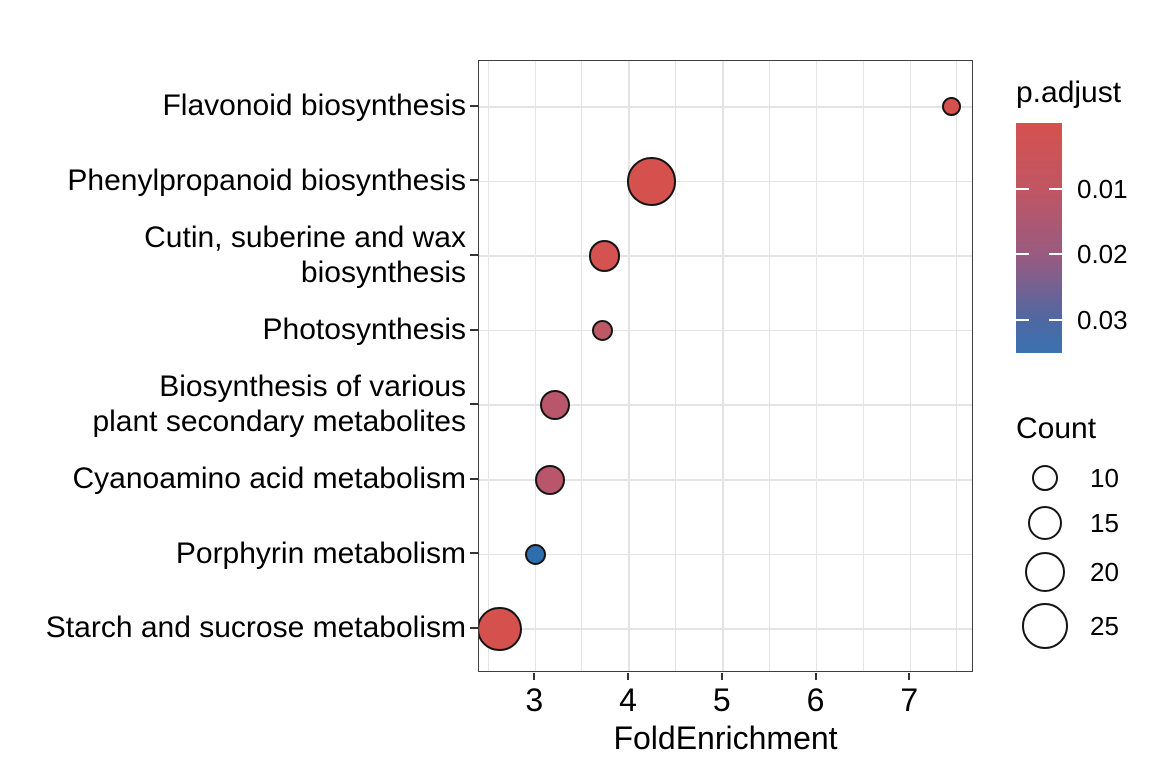  What do you see at coordinates (1056, 428) in the screenshot?
I see `count-legend-title: Count` at bounding box center [1056, 428].